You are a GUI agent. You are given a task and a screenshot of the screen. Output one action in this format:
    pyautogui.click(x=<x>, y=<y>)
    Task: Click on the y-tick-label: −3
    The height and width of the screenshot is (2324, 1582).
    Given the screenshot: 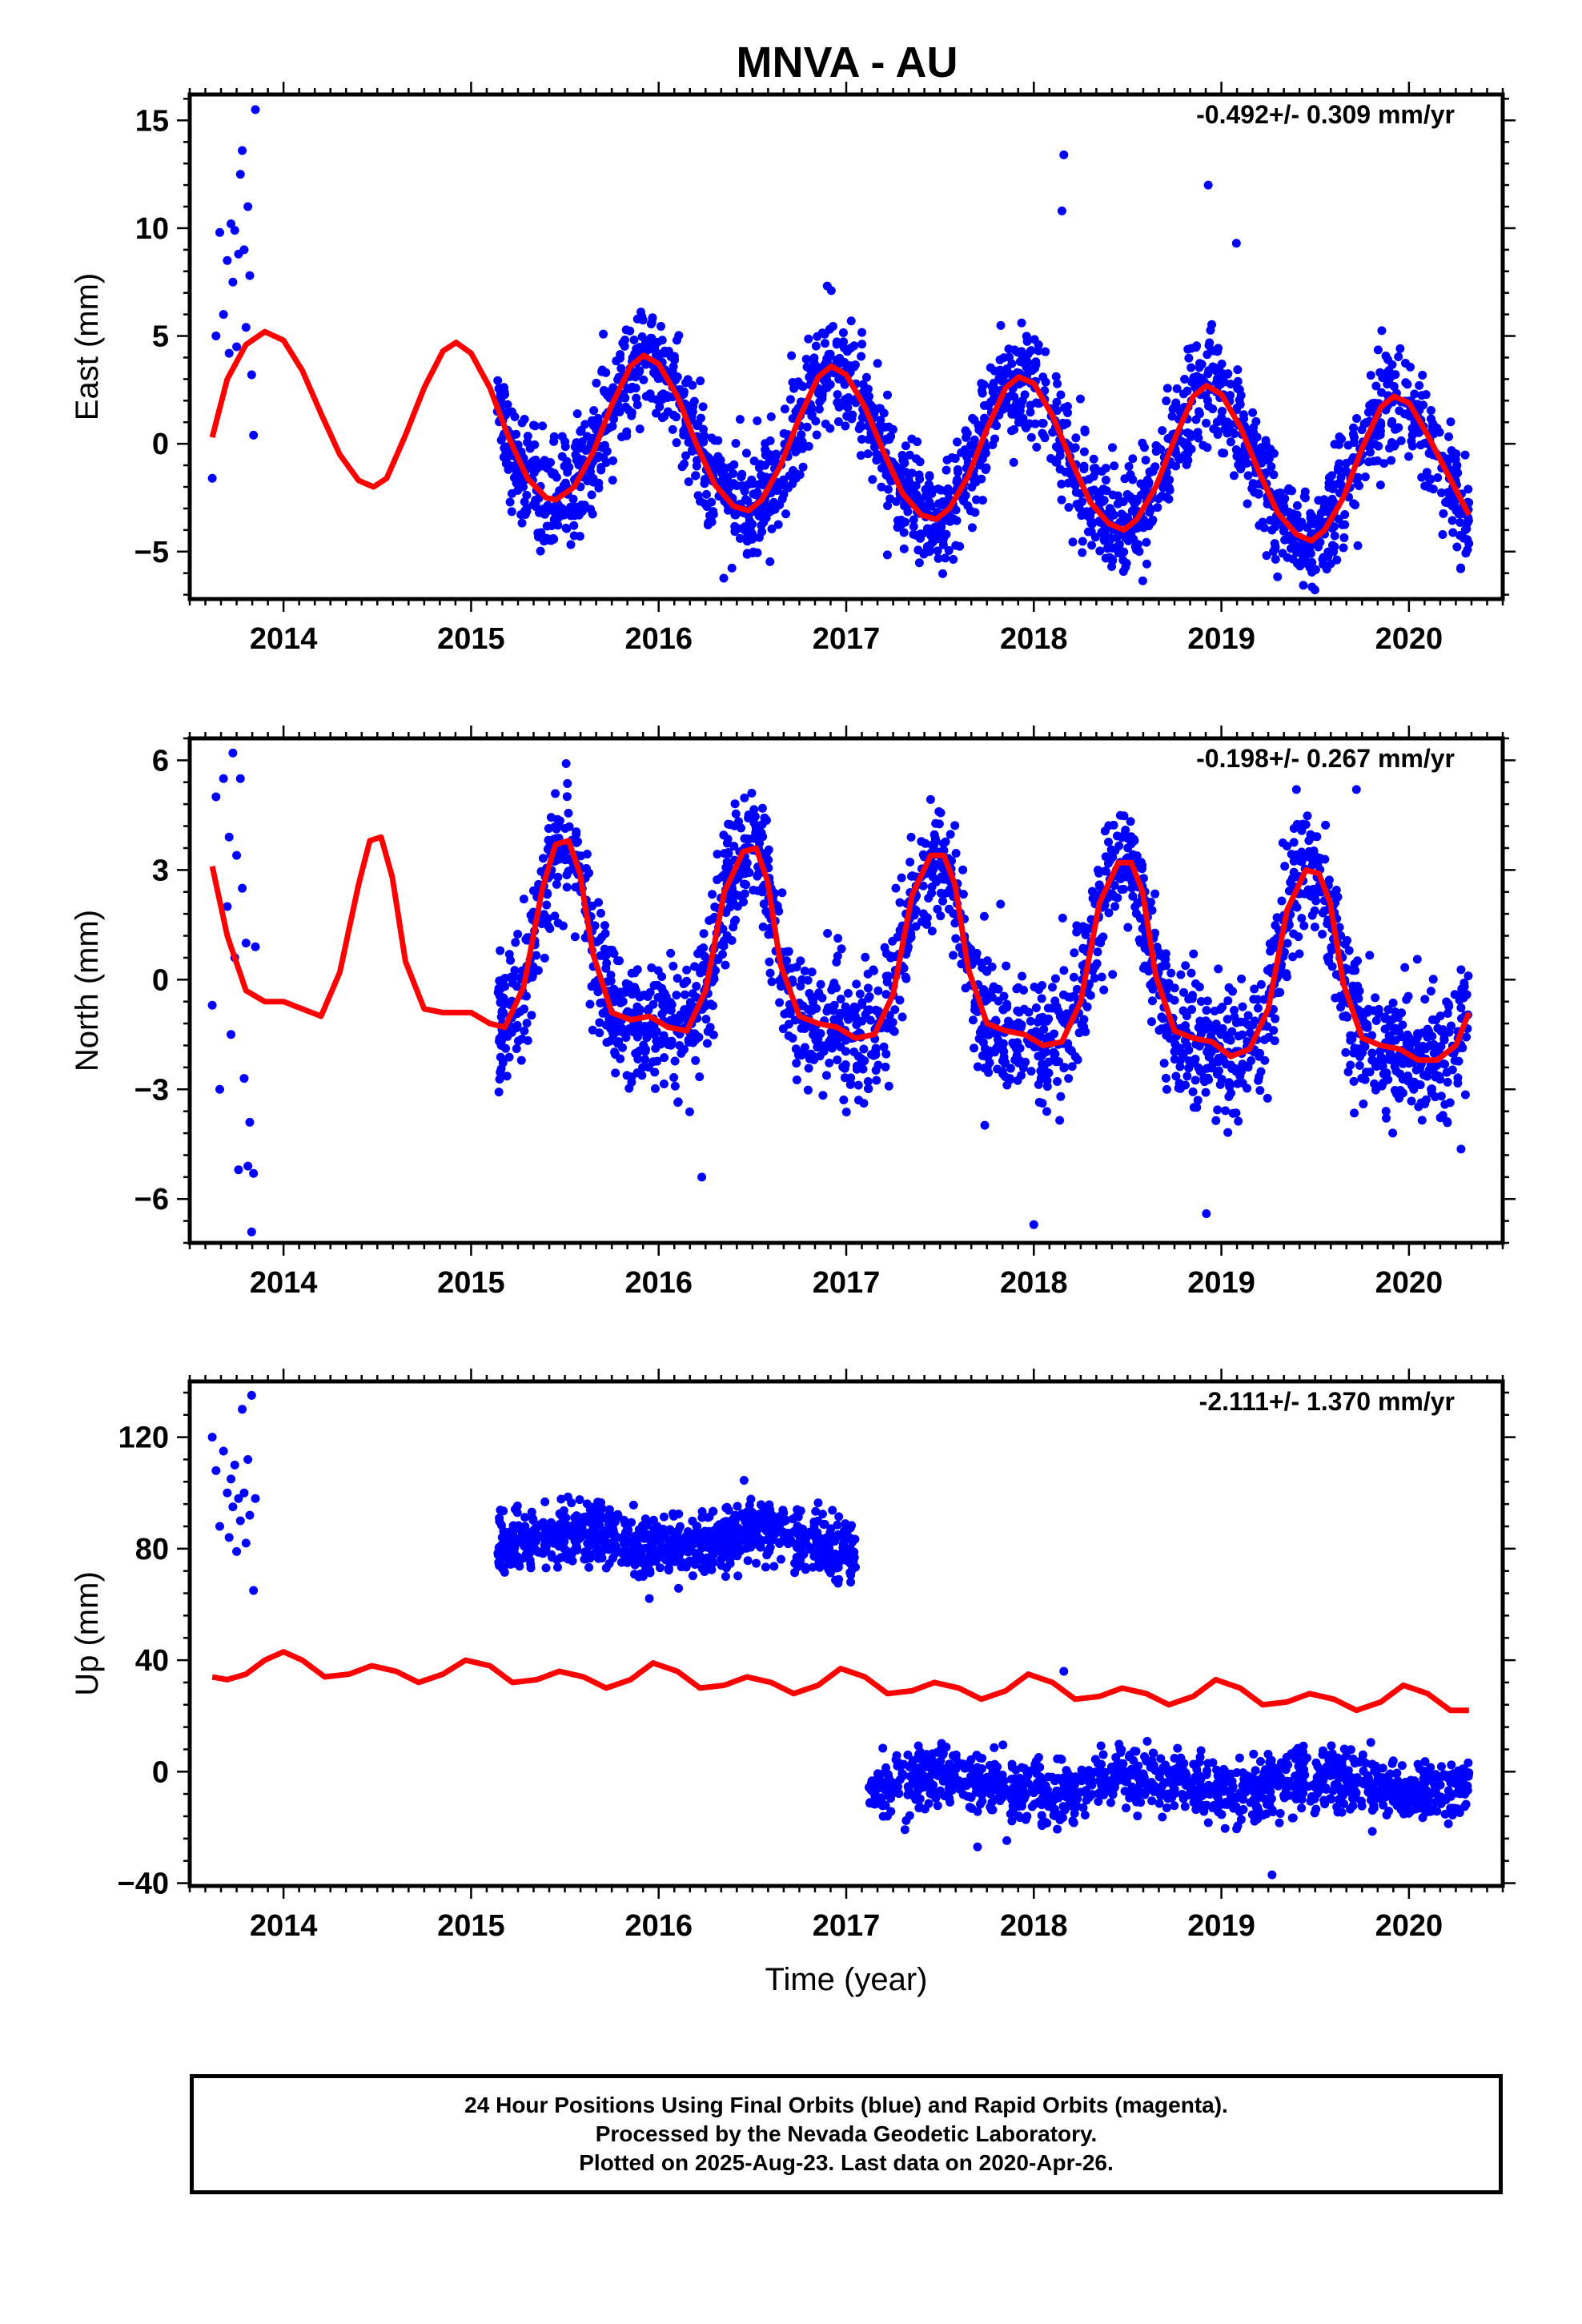 What is the action you would take?
    pyautogui.click(x=152, y=1090)
    